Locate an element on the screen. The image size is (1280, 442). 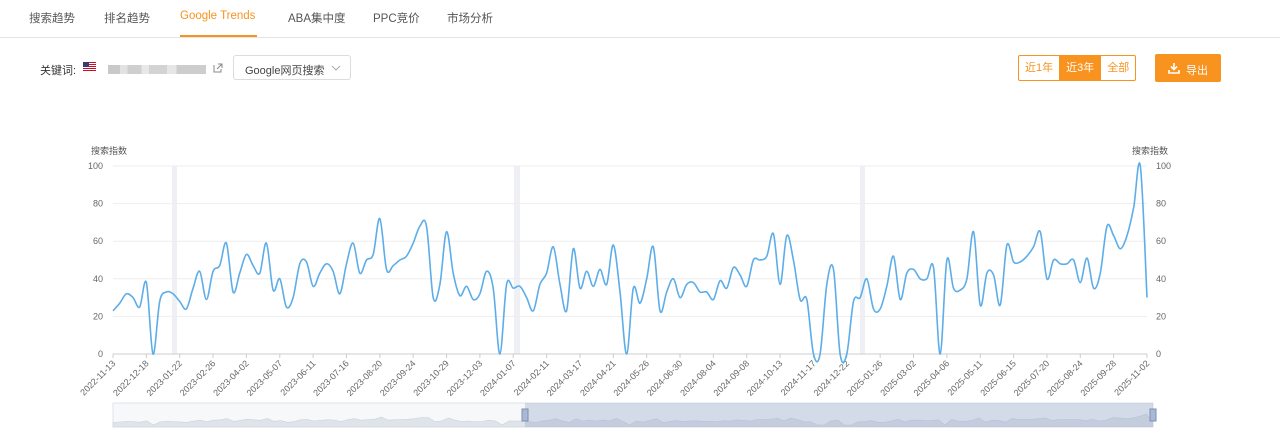
zoom-slider-preview is located at coordinates (633, 420).